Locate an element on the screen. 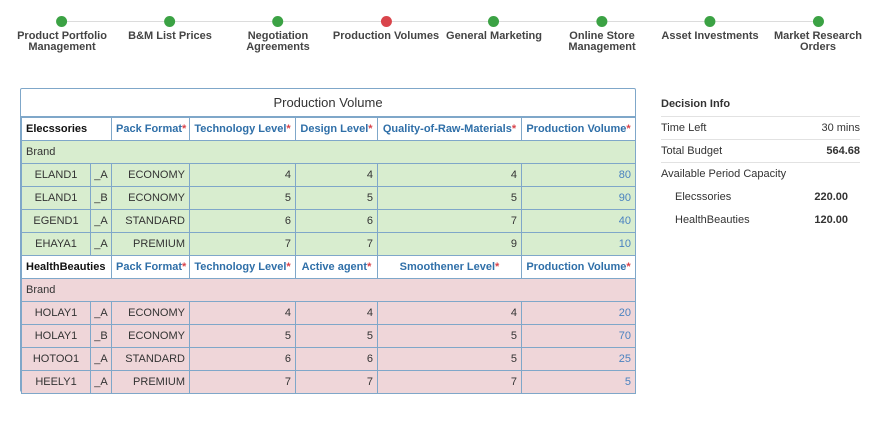 This screenshot has width=882, height=426. step-label: Asset Investments is located at coordinates (710, 36).